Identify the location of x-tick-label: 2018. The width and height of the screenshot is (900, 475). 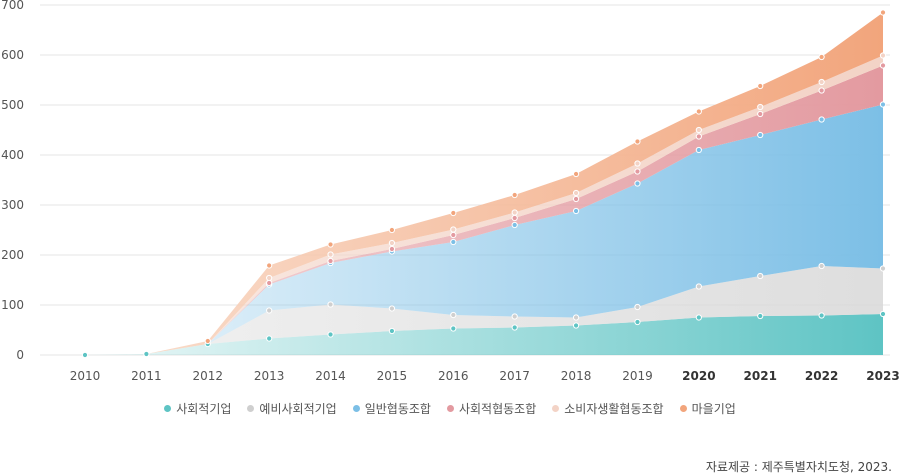
(576, 376).